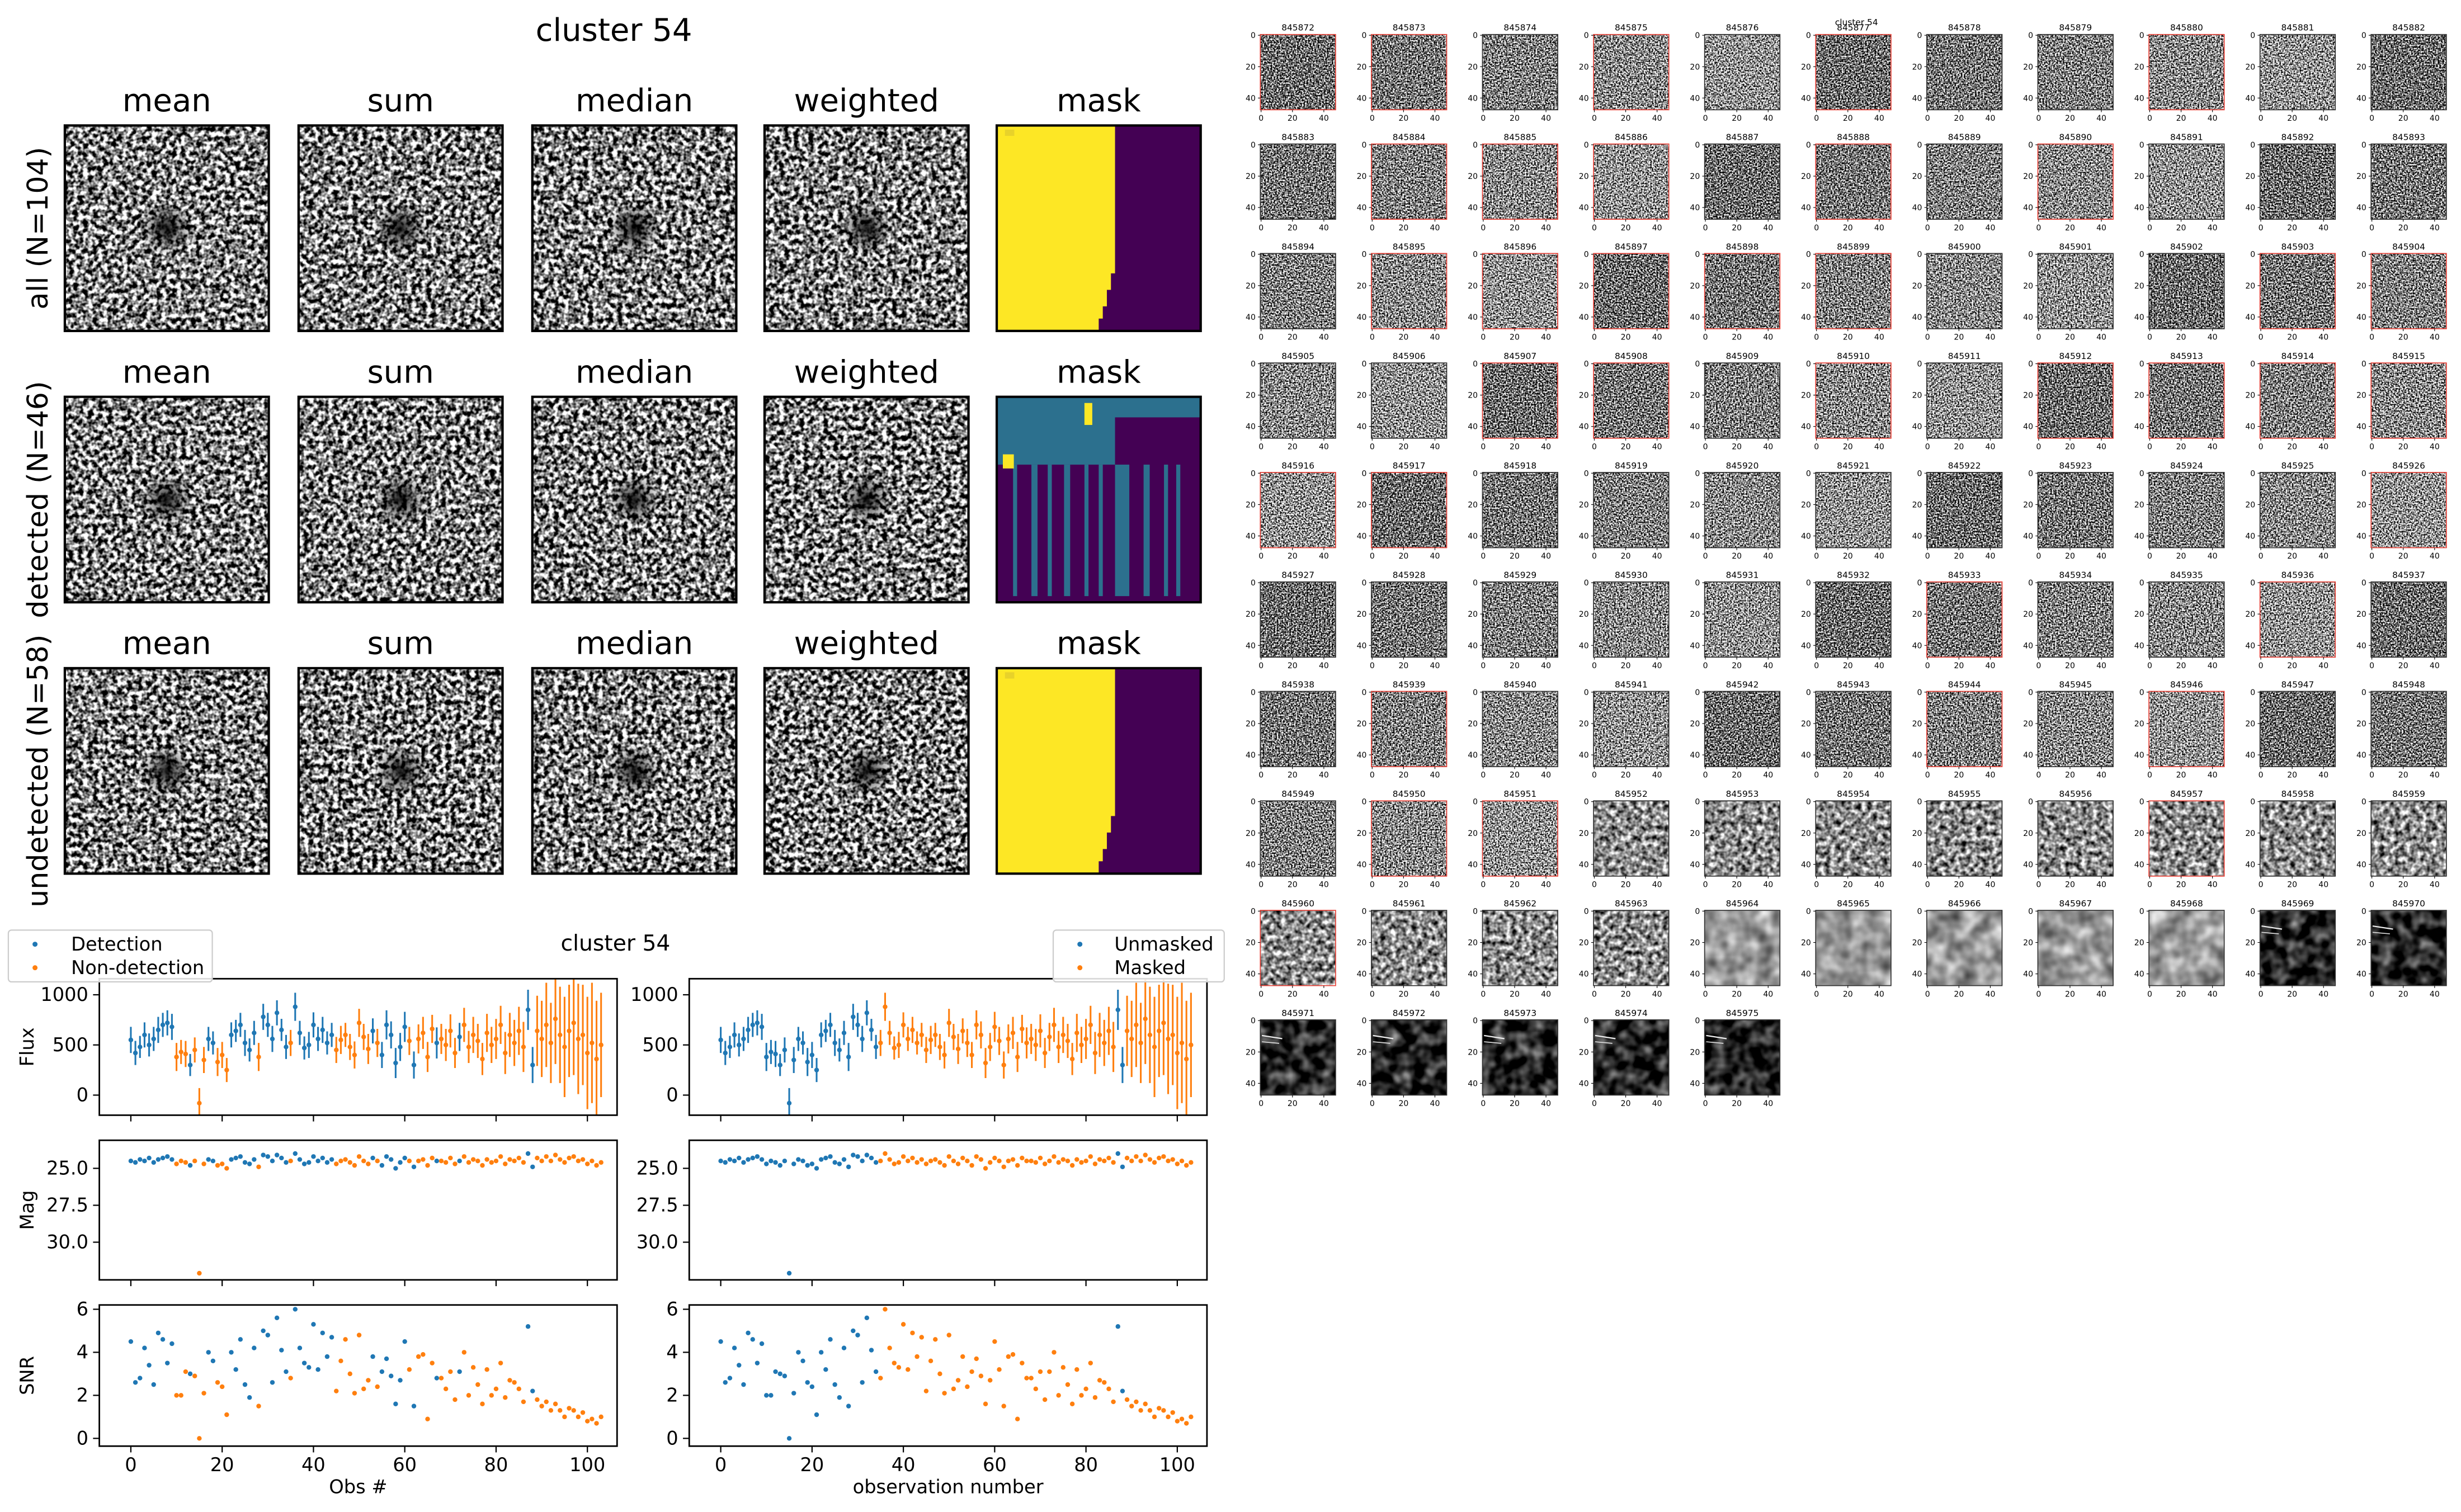 Image resolution: width=2461 pixels, height=1512 pixels. I want to click on thumbnail-label: 845878, so click(1964, 28).